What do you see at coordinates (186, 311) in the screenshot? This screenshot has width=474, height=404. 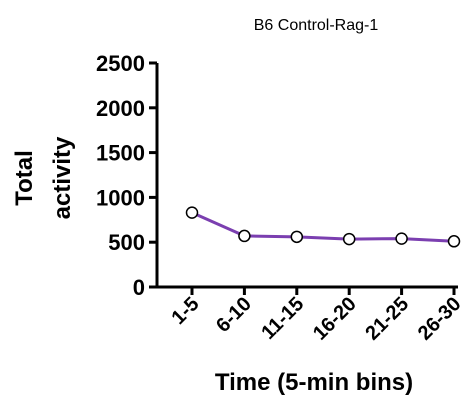 I see `x-tick-label: 1-5` at bounding box center [186, 311].